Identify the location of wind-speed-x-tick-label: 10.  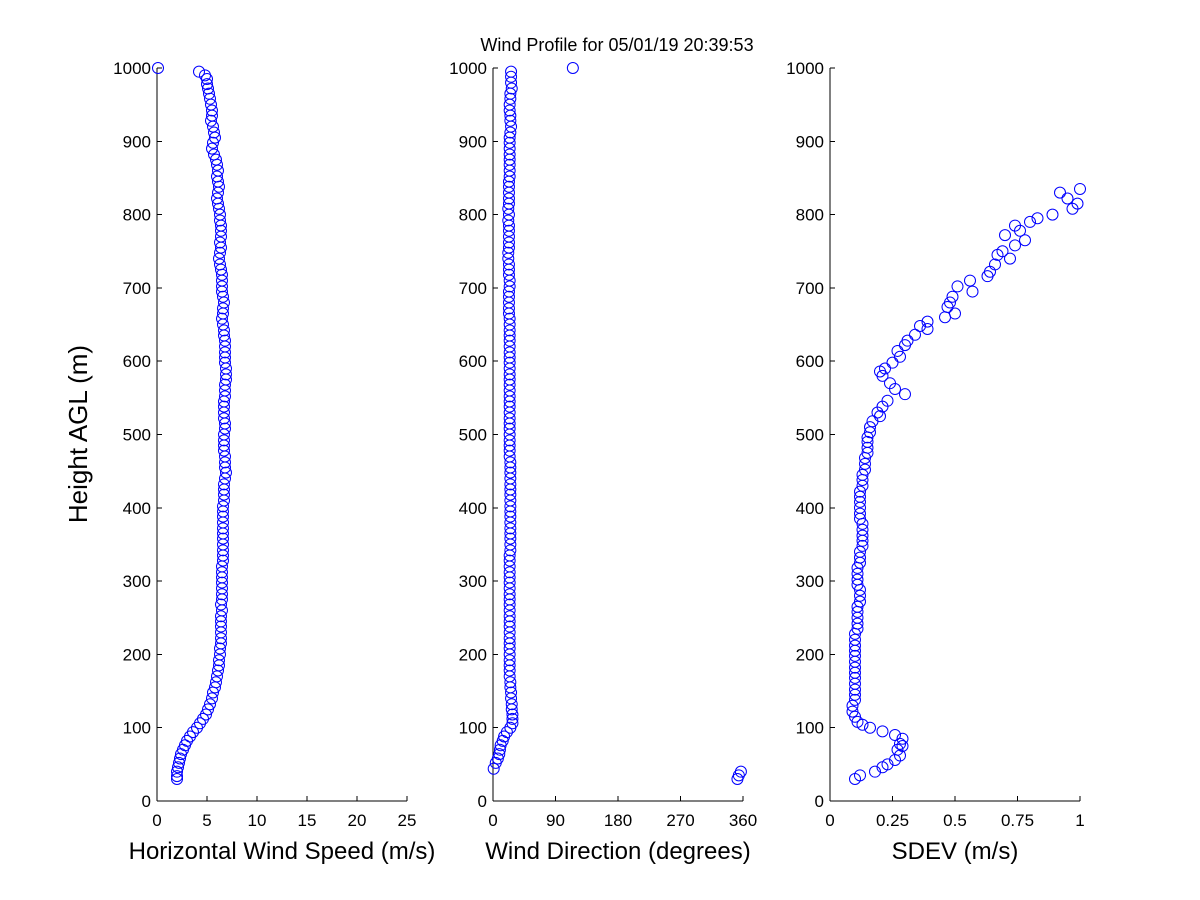
(257, 820).